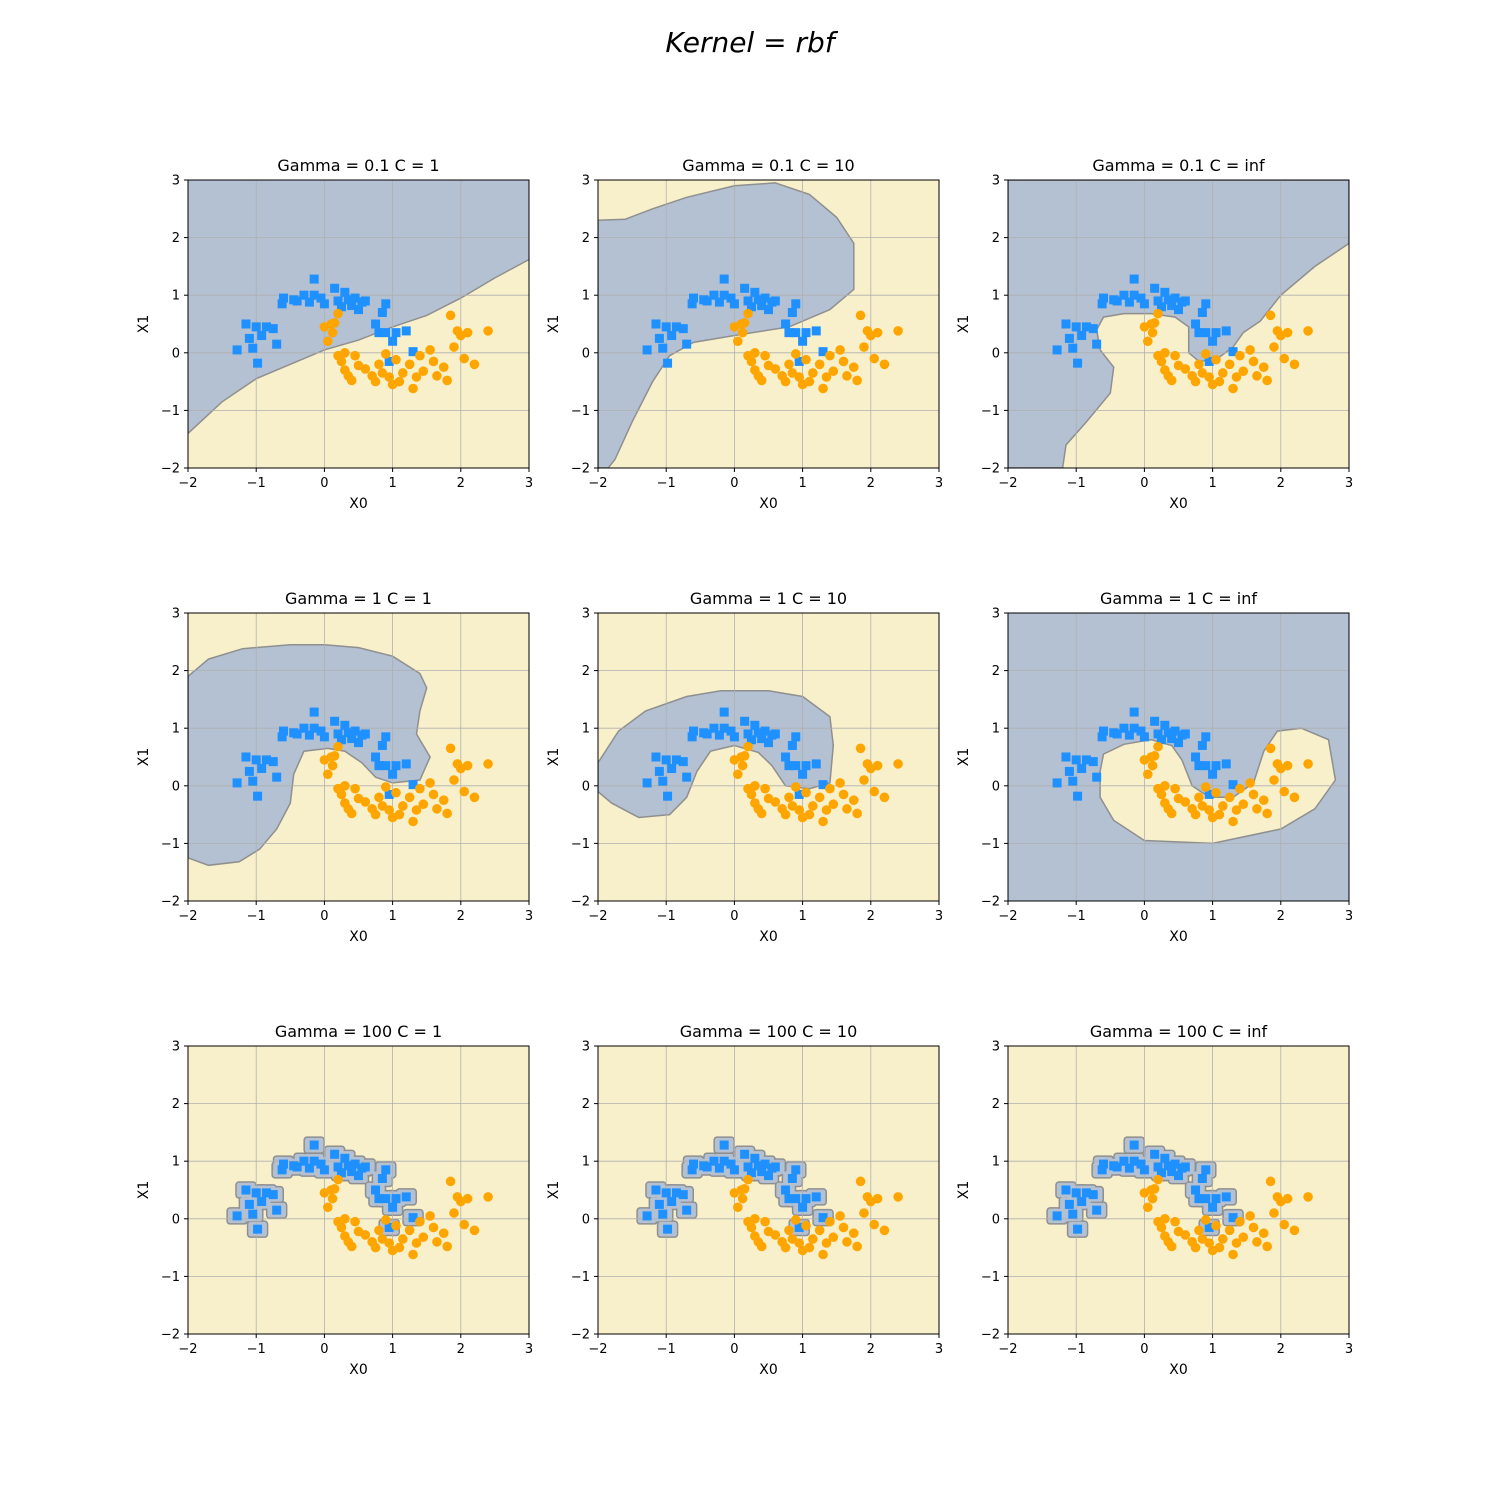  I want to click on y-tick-label: 1, so click(176, 1162).